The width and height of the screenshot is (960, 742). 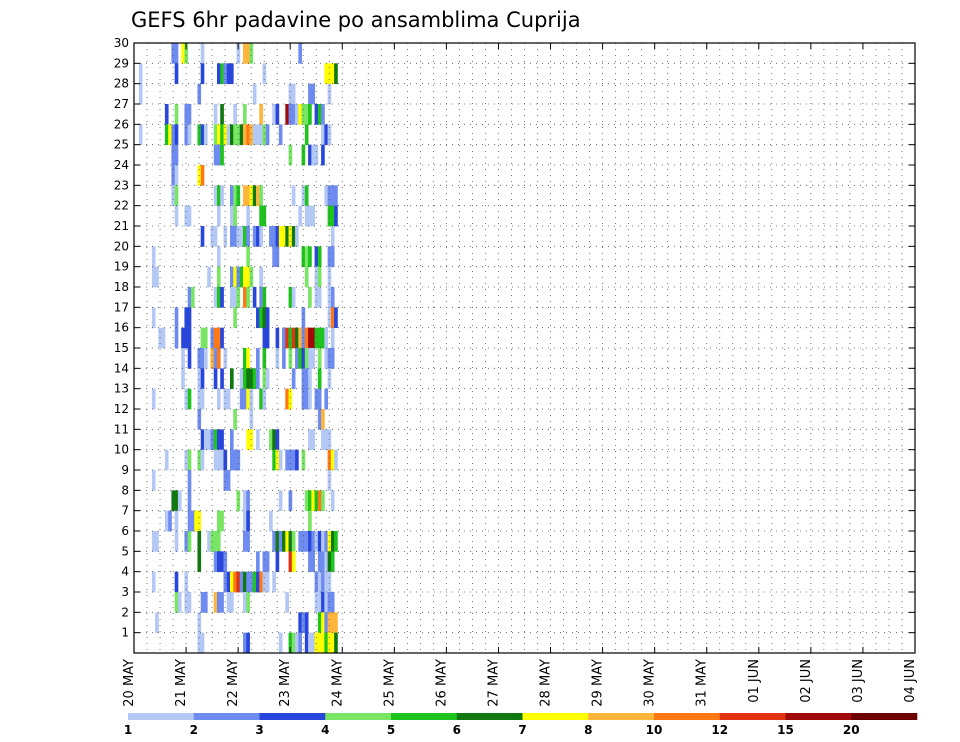 I want to click on colorbar-tick-label: 6, so click(x=457, y=730).